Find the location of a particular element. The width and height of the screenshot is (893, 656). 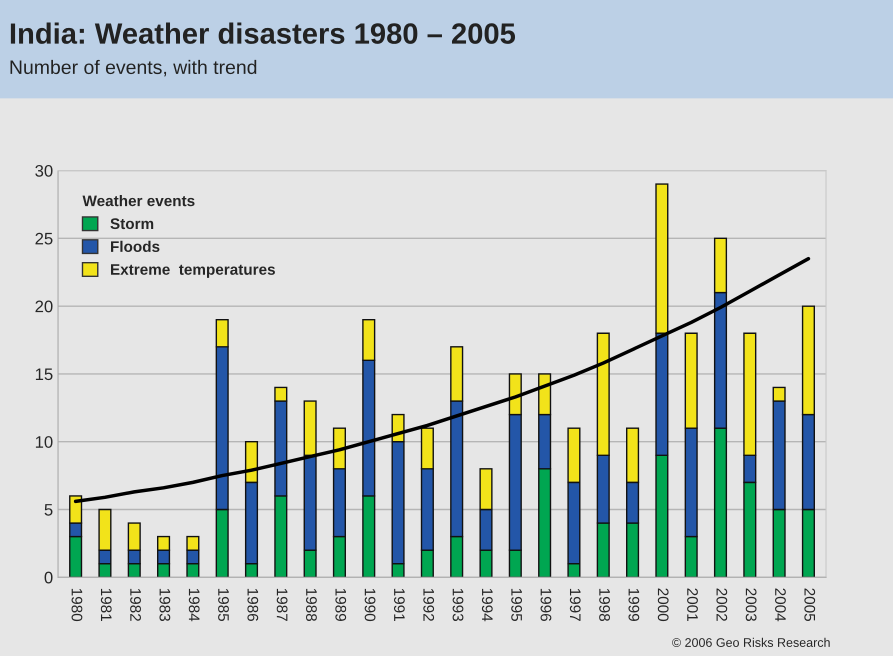

y-tick-label: 30 is located at coordinates (44, 170).